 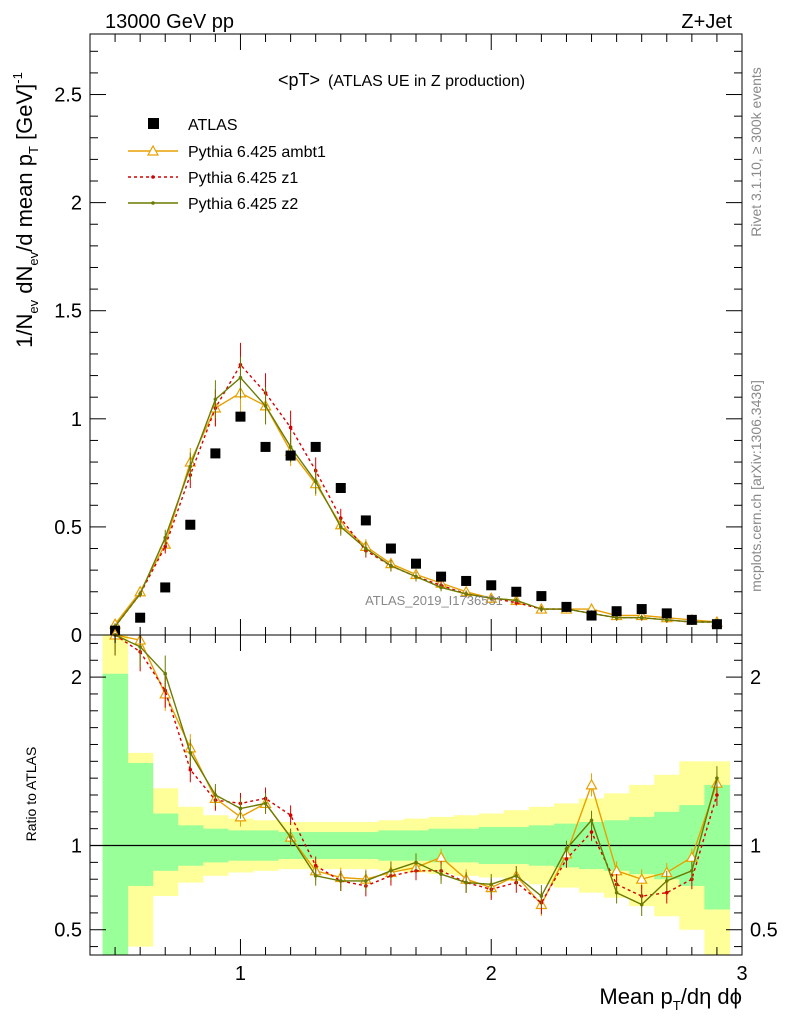 What do you see at coordinates (153, 177) in the screenshot?
I see `legend-marker-z1` at bounding box center [153, 177].